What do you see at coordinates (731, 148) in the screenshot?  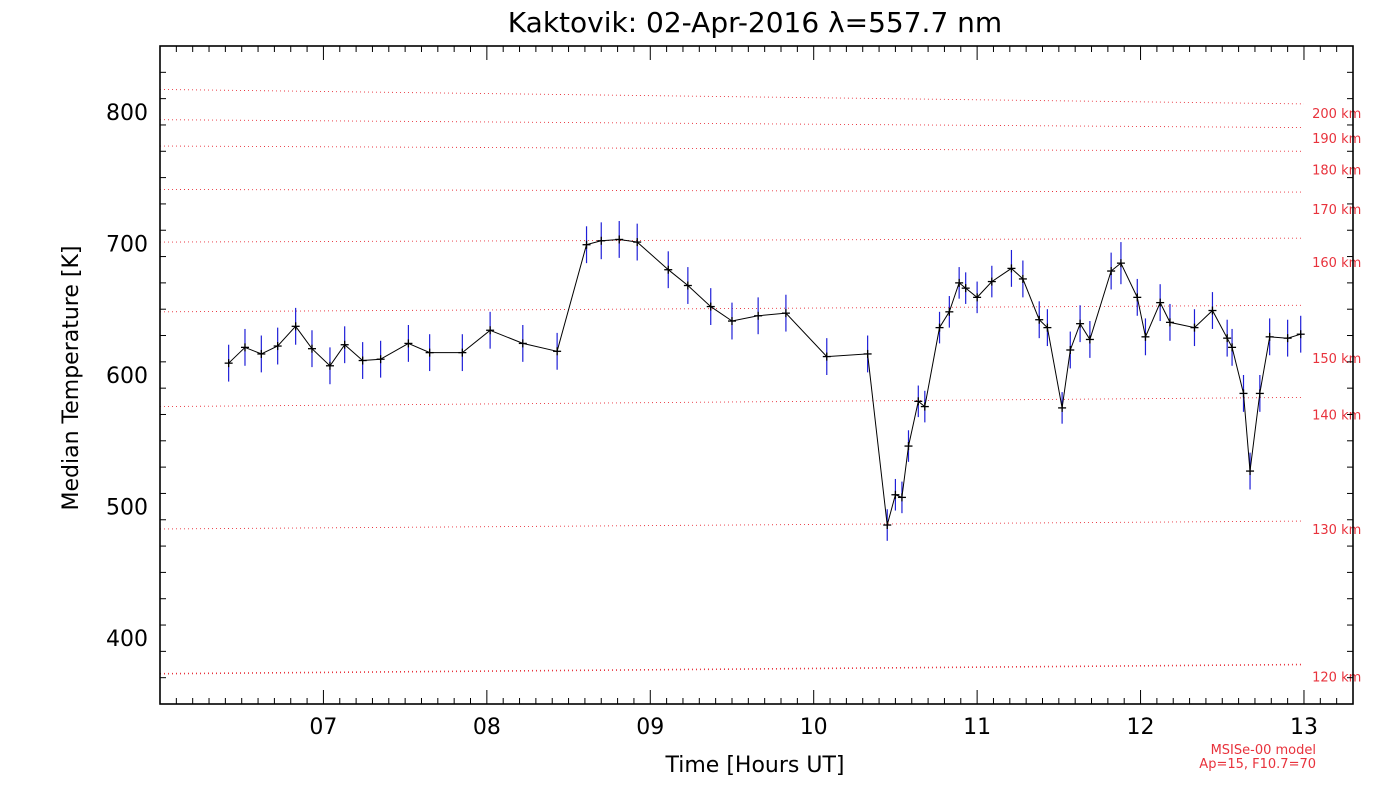 I see `model-line-180km` at bounding box center [731, 148].